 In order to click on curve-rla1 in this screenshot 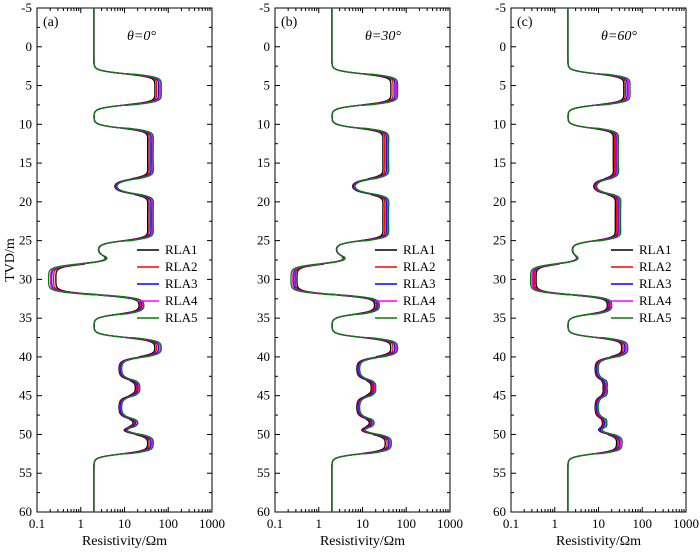, I will do `click(580, 260)`.